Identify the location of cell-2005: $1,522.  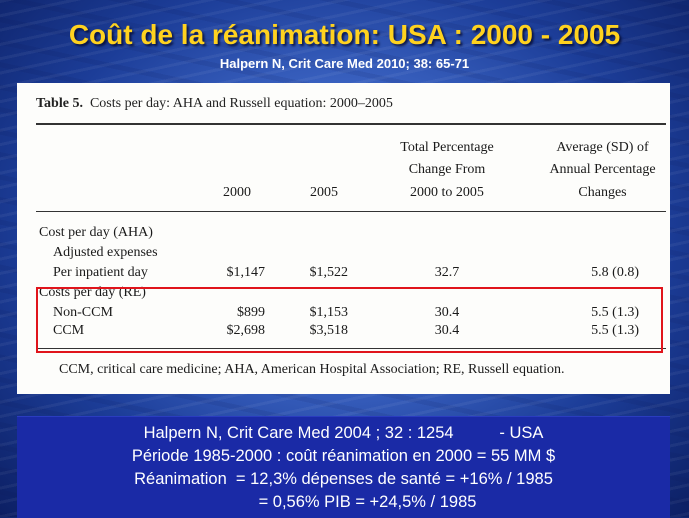
(329, 272).